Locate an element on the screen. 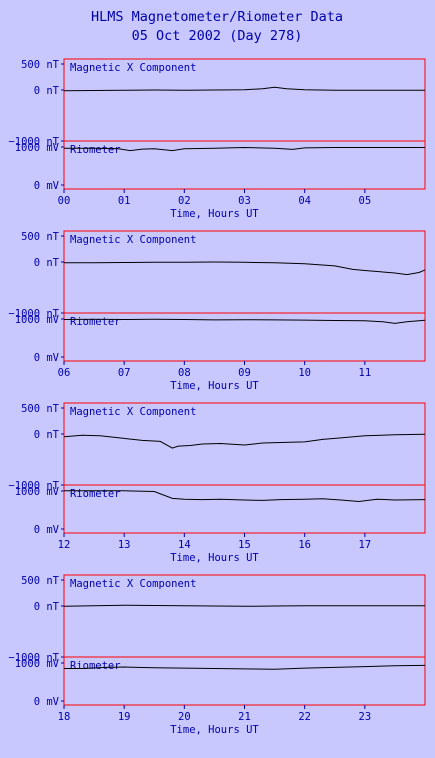 Image resolution: width=435 pixels, height=758 pixels. x-tick-label: 05 is located at coordinates (365, 201).